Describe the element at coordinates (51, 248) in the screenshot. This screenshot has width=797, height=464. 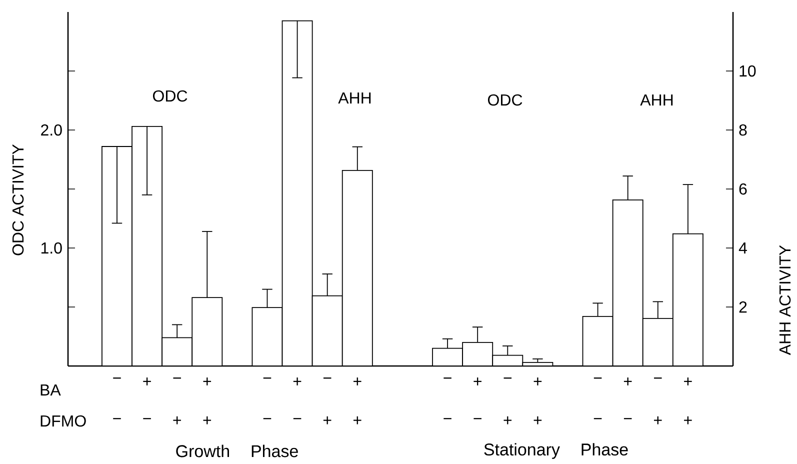
I see `y-tick-label: 1.0` at that location.